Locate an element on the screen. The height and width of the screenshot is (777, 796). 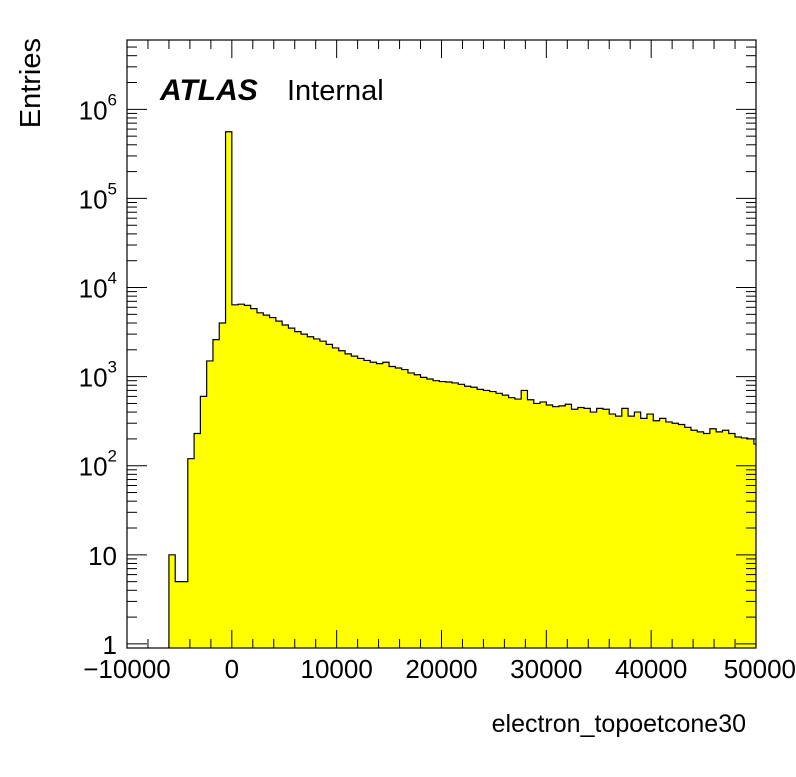
x-tick-label: 30000 is located at coordinates (546, 669).